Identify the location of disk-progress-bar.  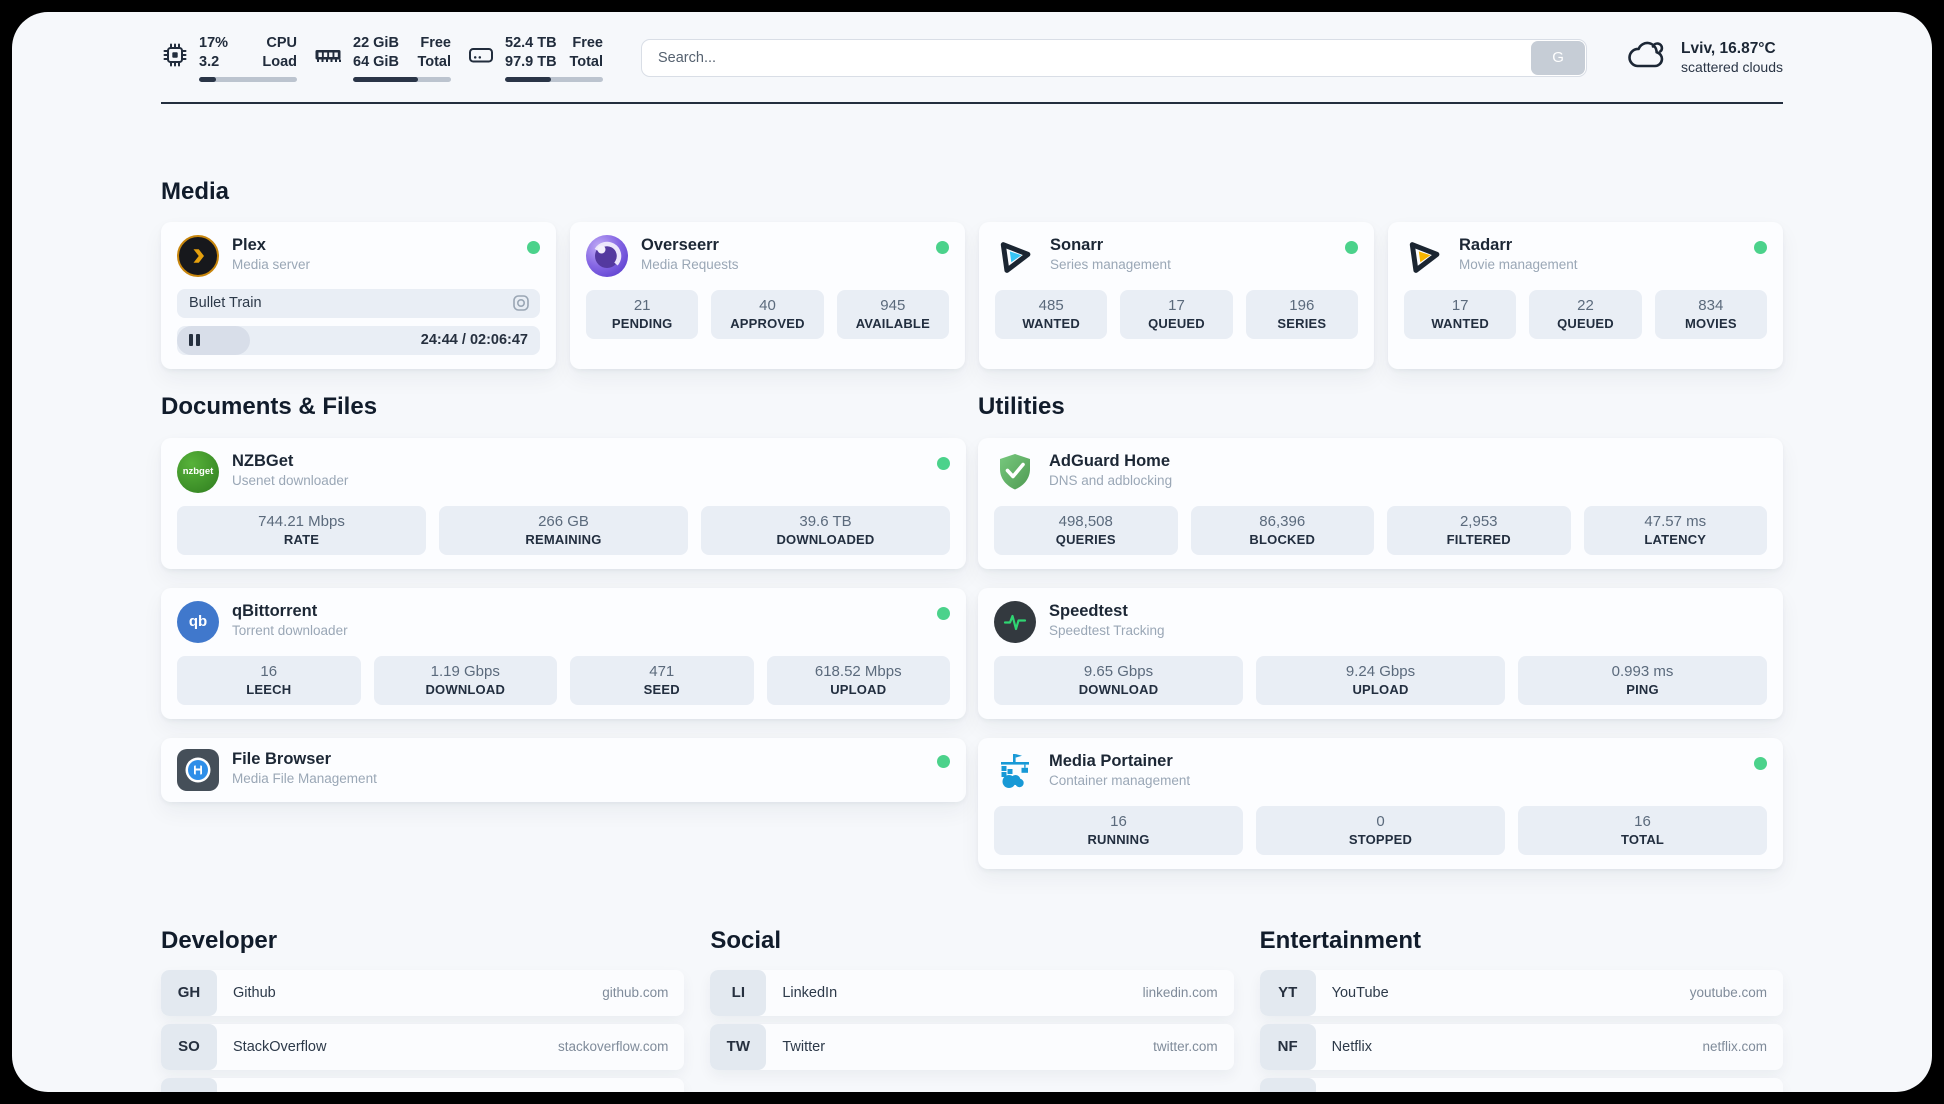
(554, 79).